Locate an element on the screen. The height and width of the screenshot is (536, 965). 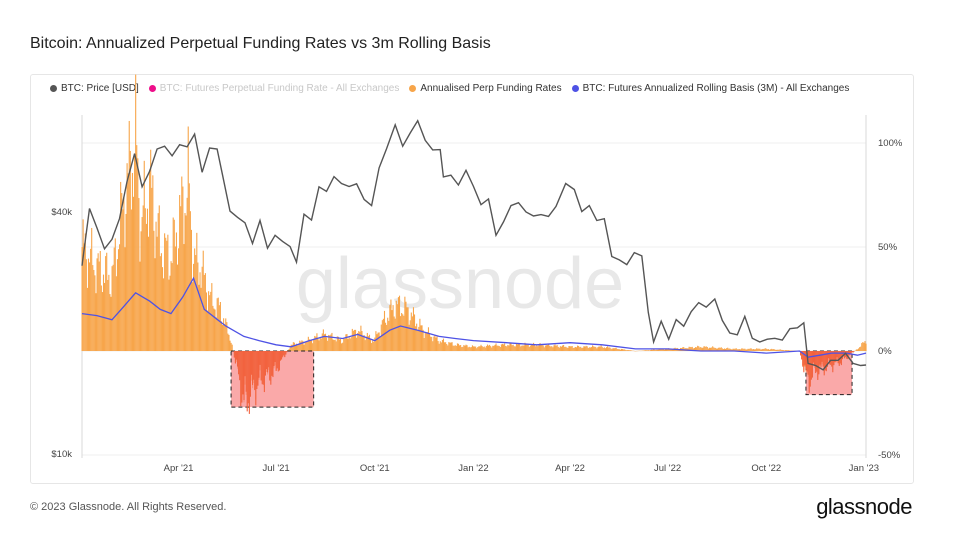
brand-logo: glassnode is located at coordinates (864, 506).